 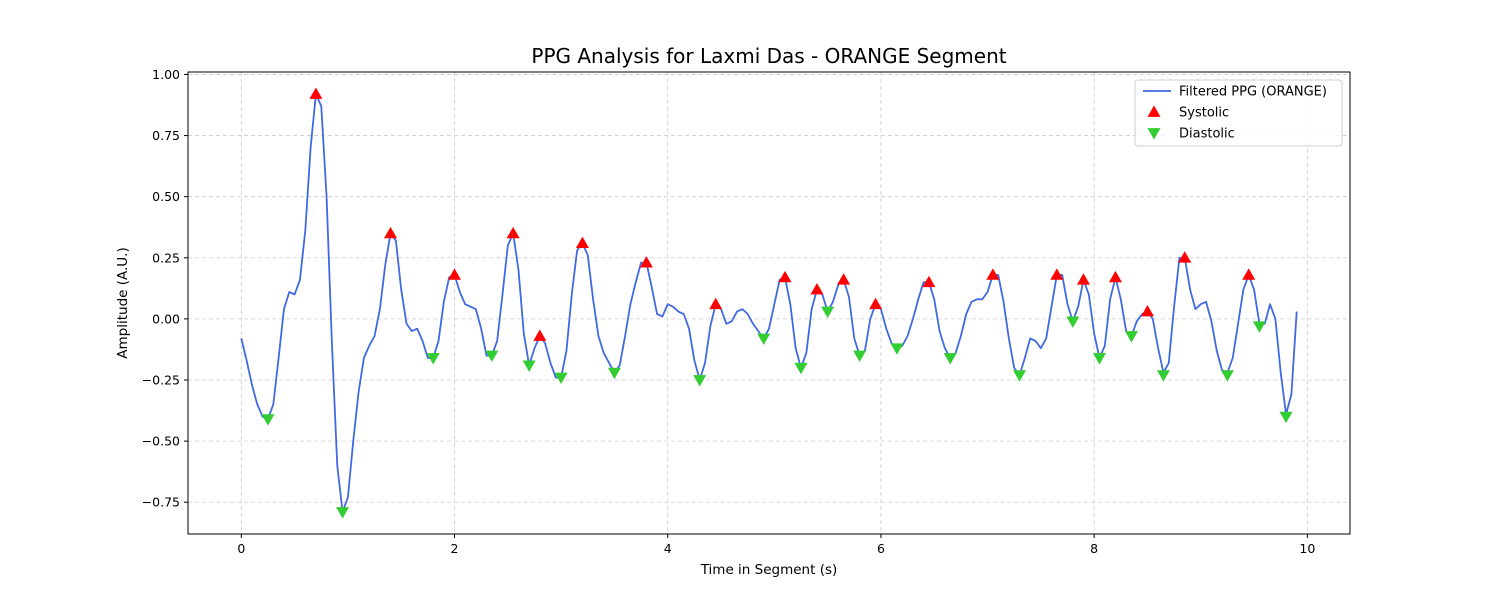 I want to click on legend-systolic-swatch, so click(x=1154, y=111).